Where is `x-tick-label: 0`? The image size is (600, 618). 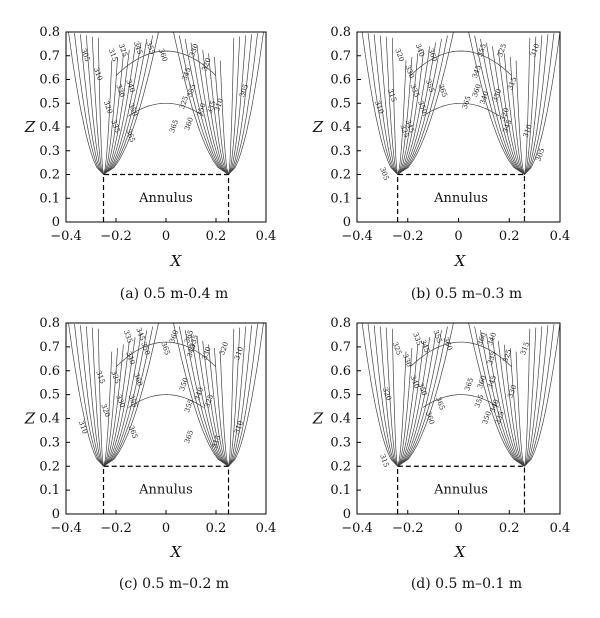
x-tick-label: 0 is located at coordinates (458, 528).